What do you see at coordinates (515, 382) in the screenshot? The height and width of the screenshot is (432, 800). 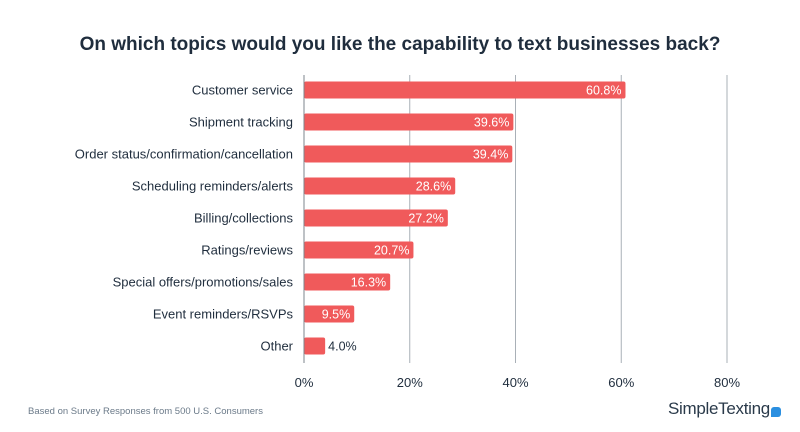 I see `x-tick-label: 40%` at bounding box center [515, 382].